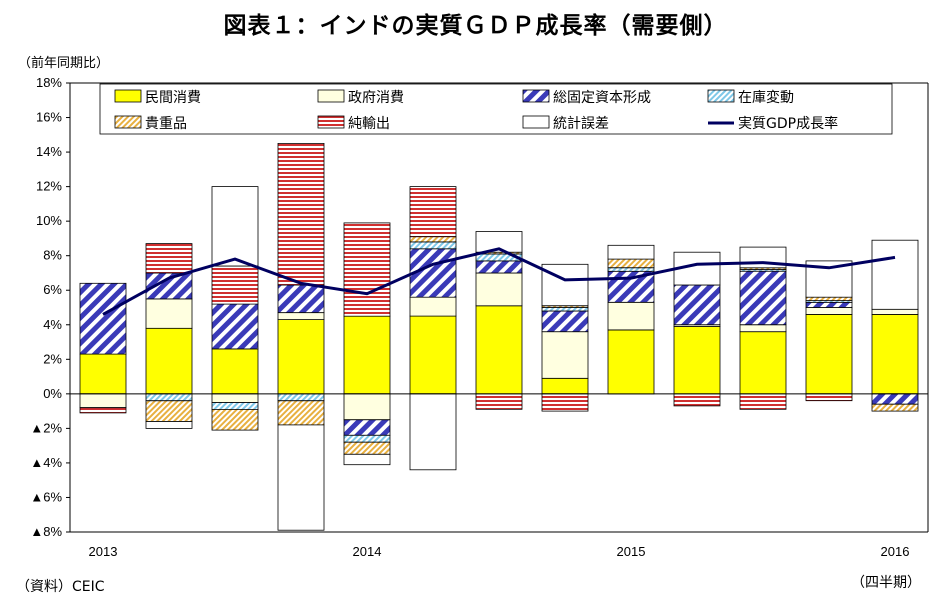 Image resolution: width=951 pixels, height=605 pixels. I want to click on bar-segment-net_exports-2014Q4, so click(565, 402).